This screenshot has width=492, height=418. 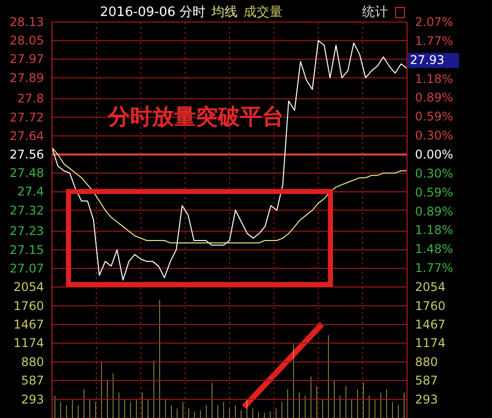 What do you see at coordinates (27, 59) in the screenshot?
I see `y-tick-label: 27.97` at bounding box center [27, 59].